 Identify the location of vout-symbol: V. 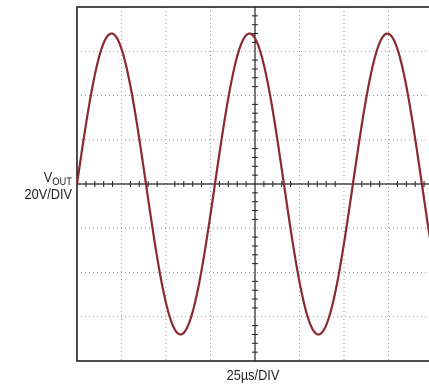
(48, 177).